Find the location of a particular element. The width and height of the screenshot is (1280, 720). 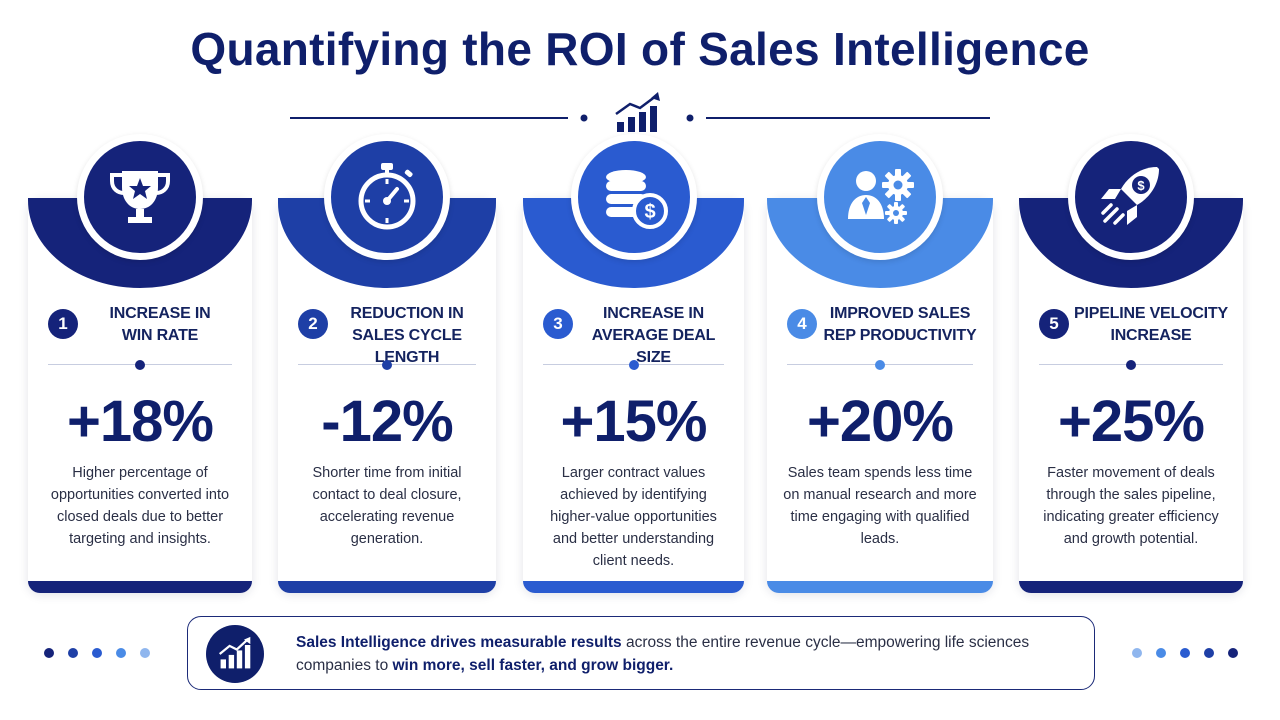

card-heading: 1 INCREASE IN WIN RATE is located at coordinates (140, 326).